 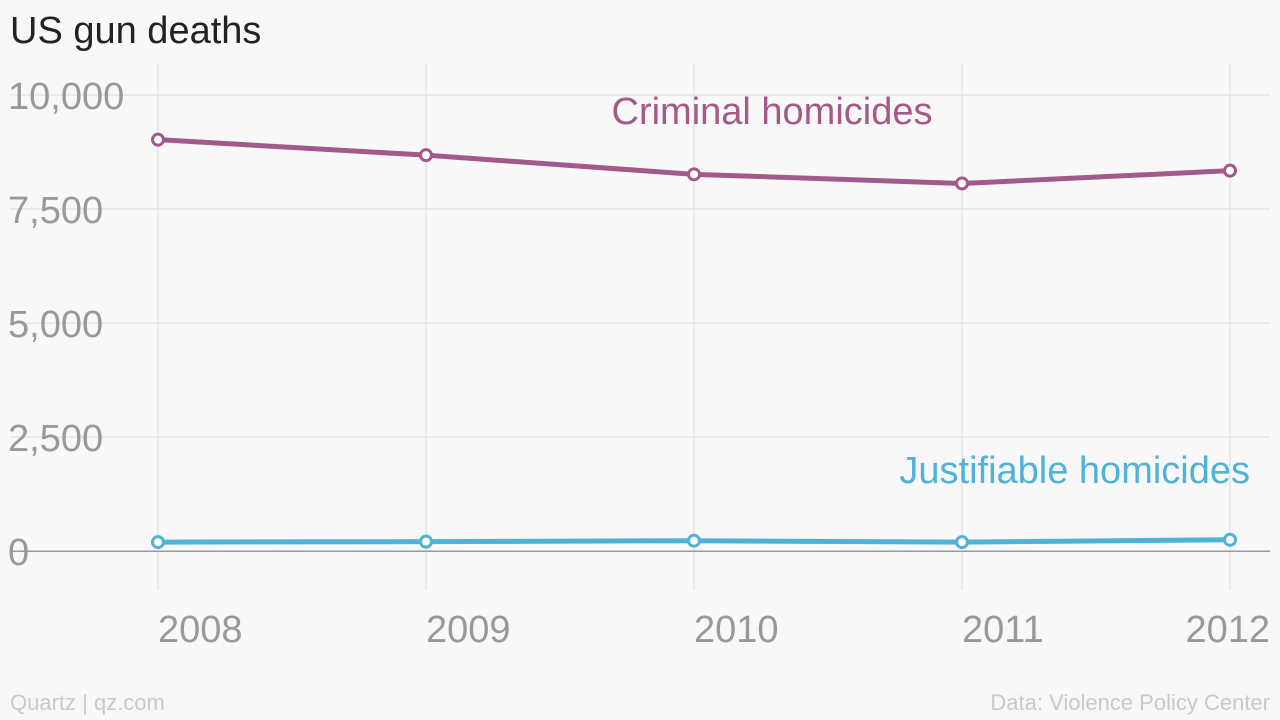 I want to click on y-tick-label: 0, so click(x=18, y=553).